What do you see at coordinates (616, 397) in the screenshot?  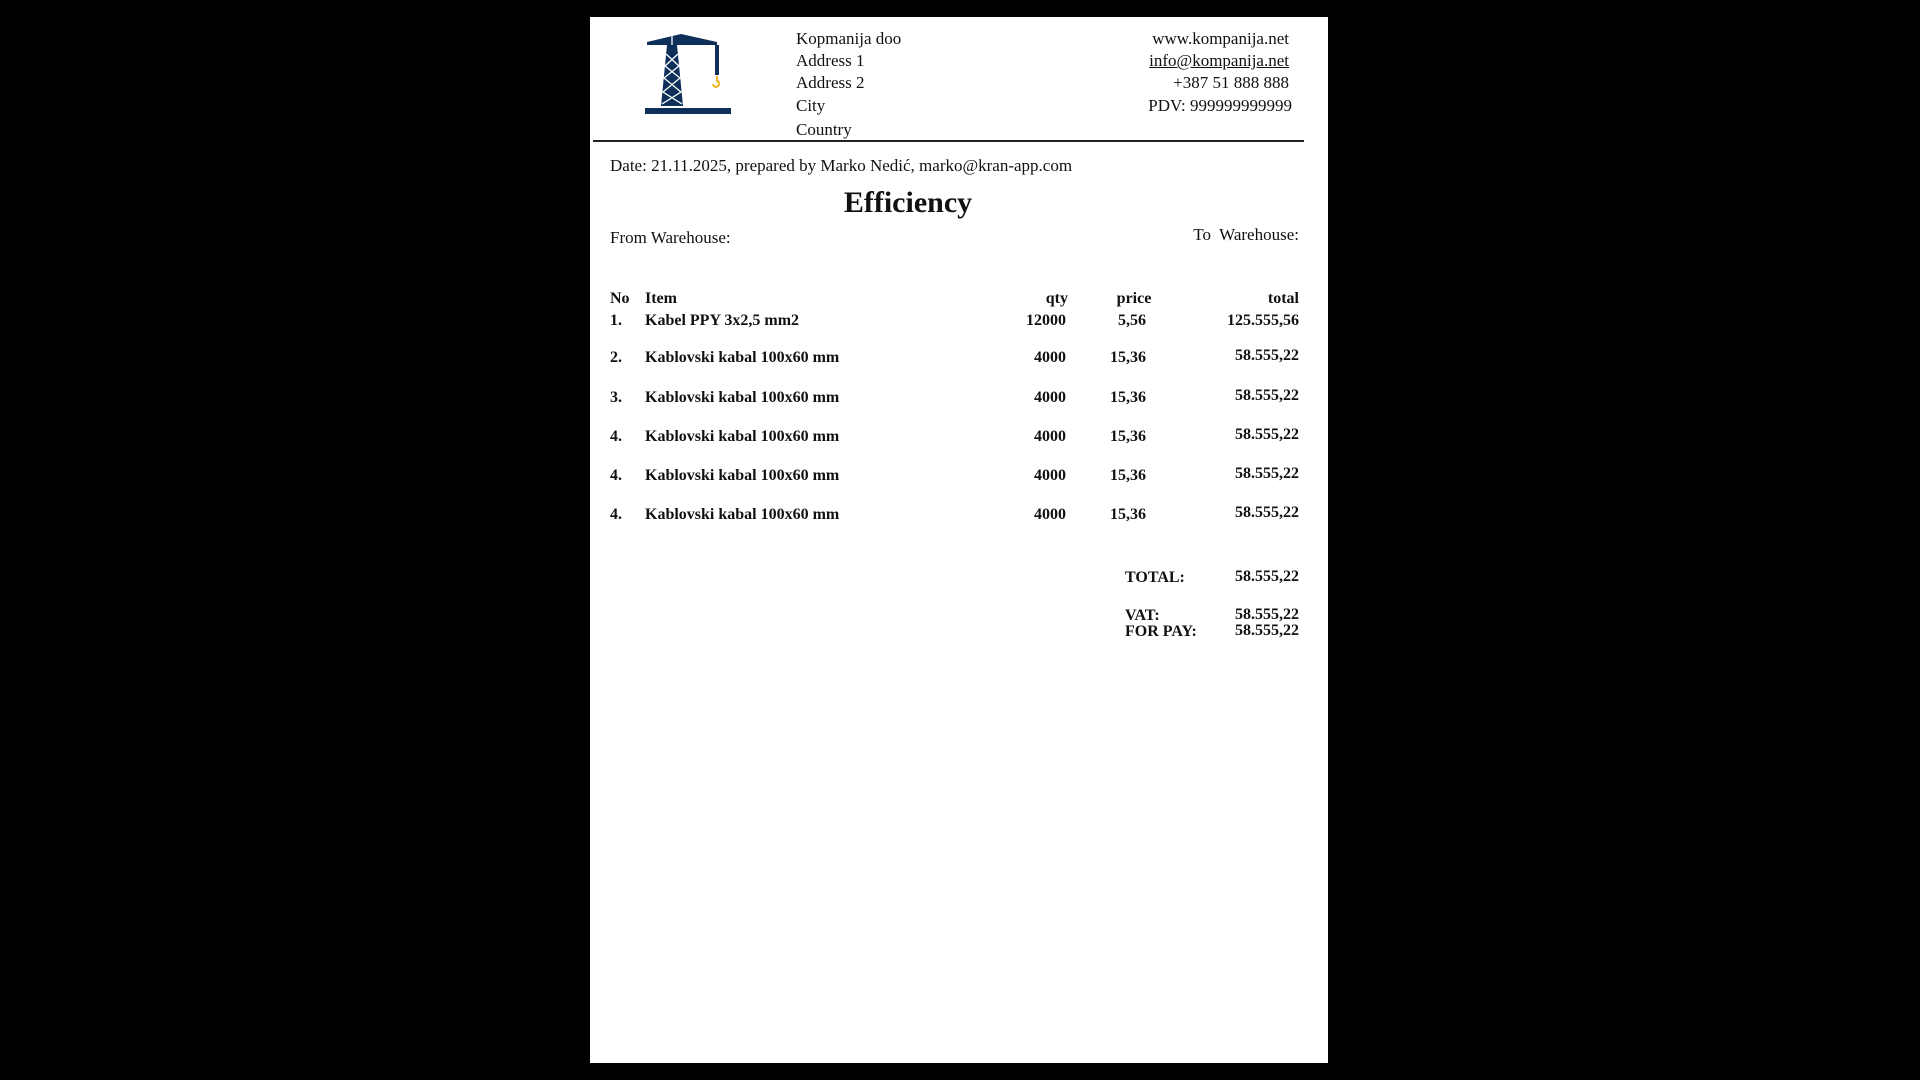 I see `cell-no: 3.` at bounding box center [616, 397].